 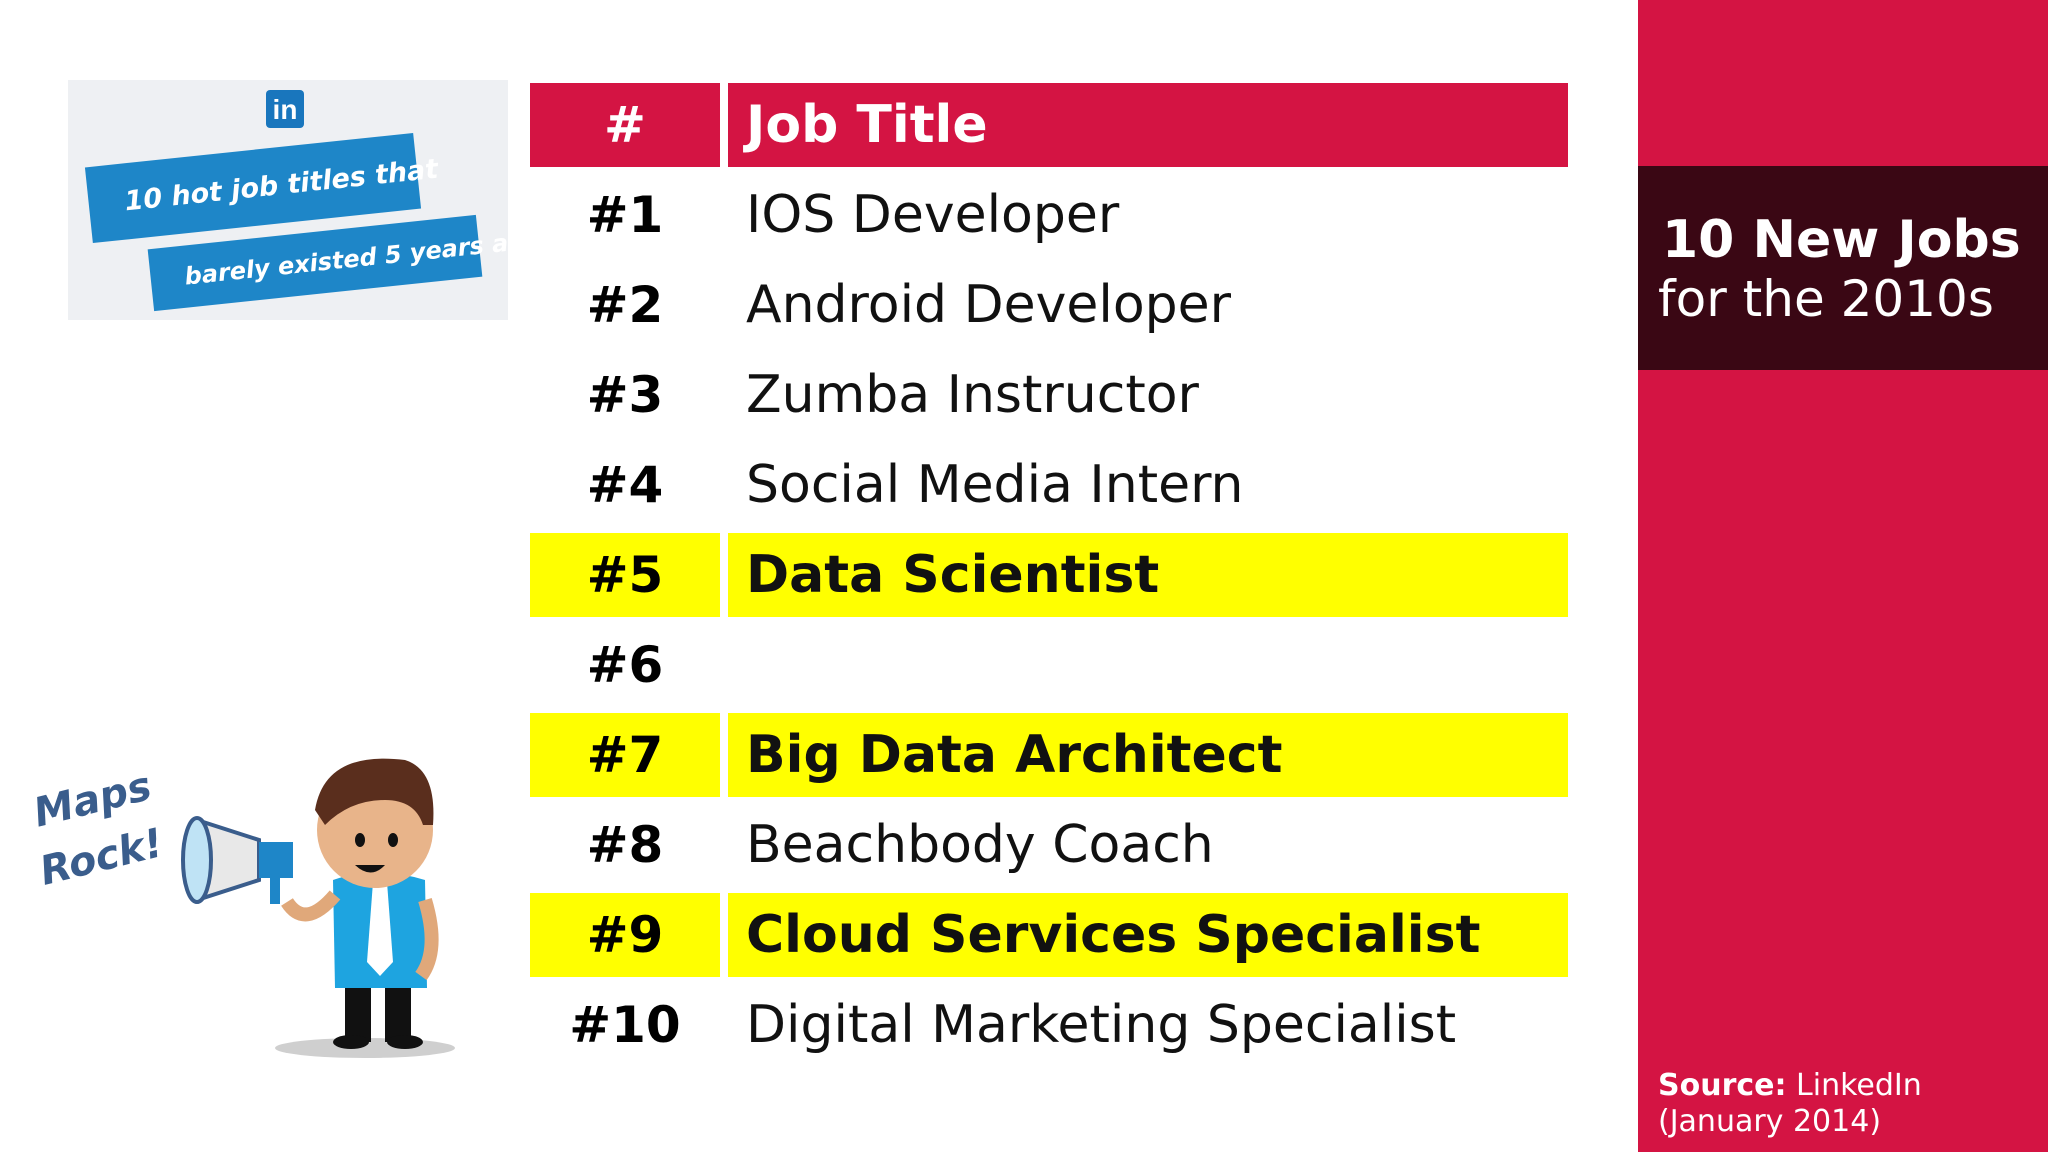 I want to click on row-rank: #9, so click(x=625, y=935).